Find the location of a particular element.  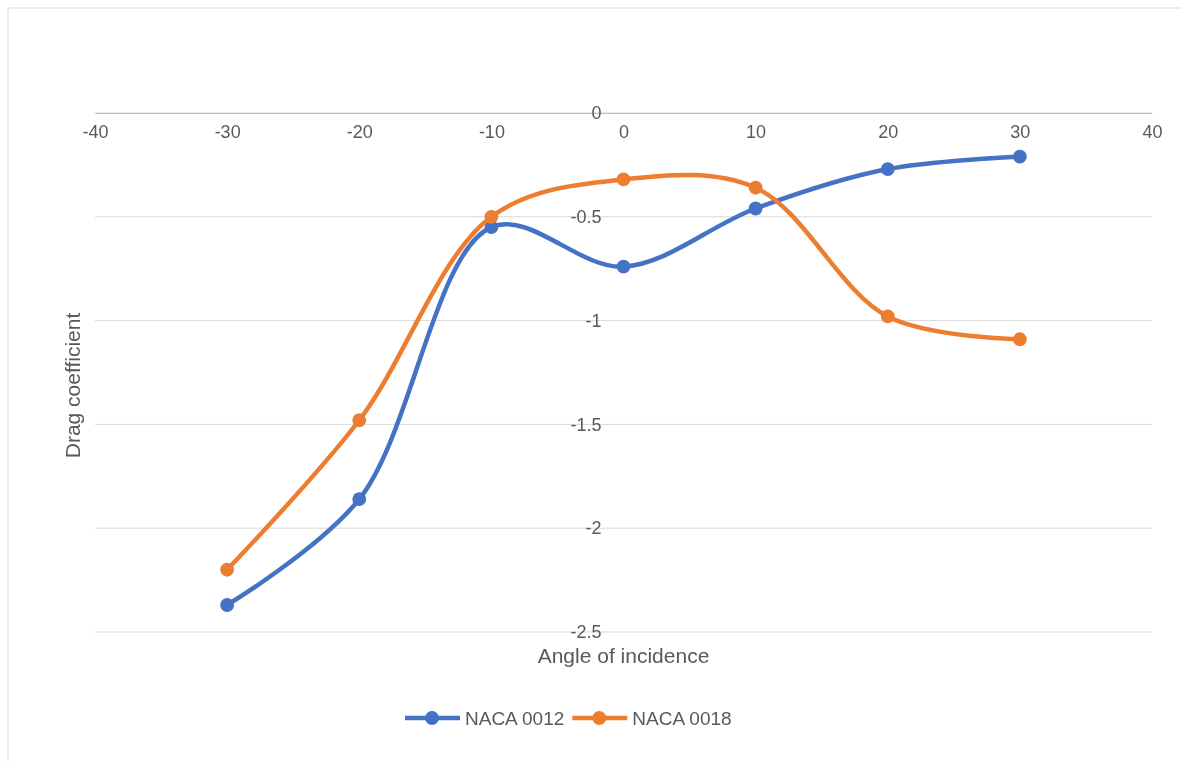

x-tick-label: 0 is located at coordinates (624, 131).